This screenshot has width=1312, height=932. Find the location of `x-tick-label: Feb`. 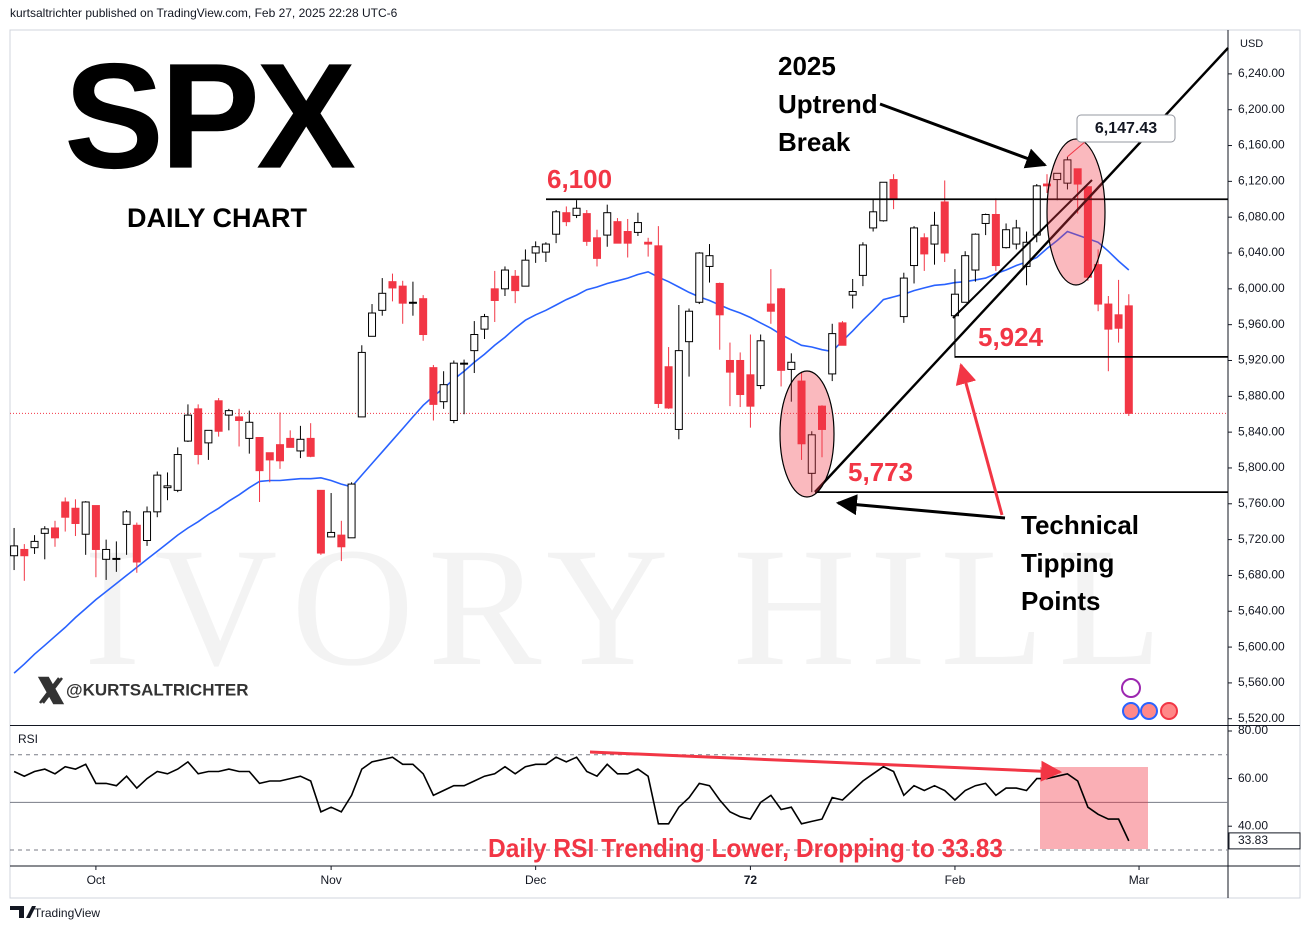

x-tick-label: Feb is located at coordinates (955, 880).